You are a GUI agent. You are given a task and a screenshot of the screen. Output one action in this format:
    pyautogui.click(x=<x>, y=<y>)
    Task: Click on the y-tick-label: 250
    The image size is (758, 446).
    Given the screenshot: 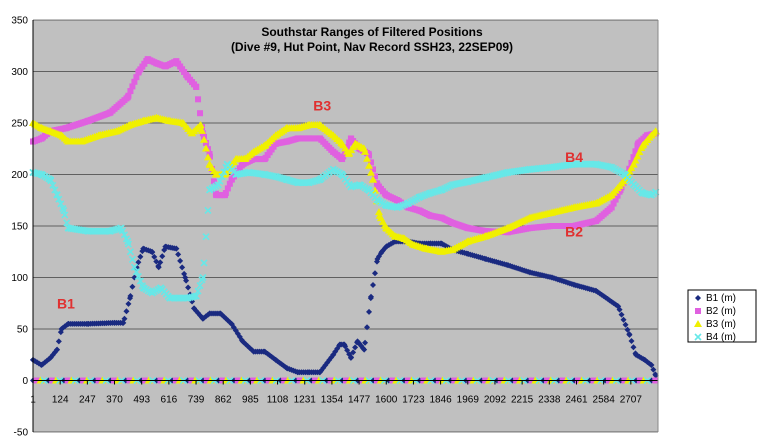 What is the action you would take?
    pyautogui.click(x=19, y=124)
    